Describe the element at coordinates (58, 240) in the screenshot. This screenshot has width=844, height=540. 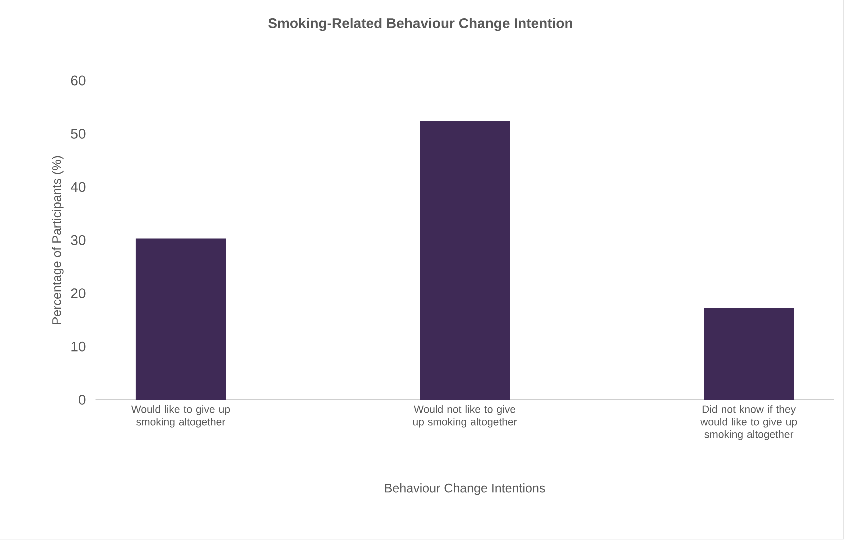
I see `y-axis-title: Percentage of Participants (%)` at that location.